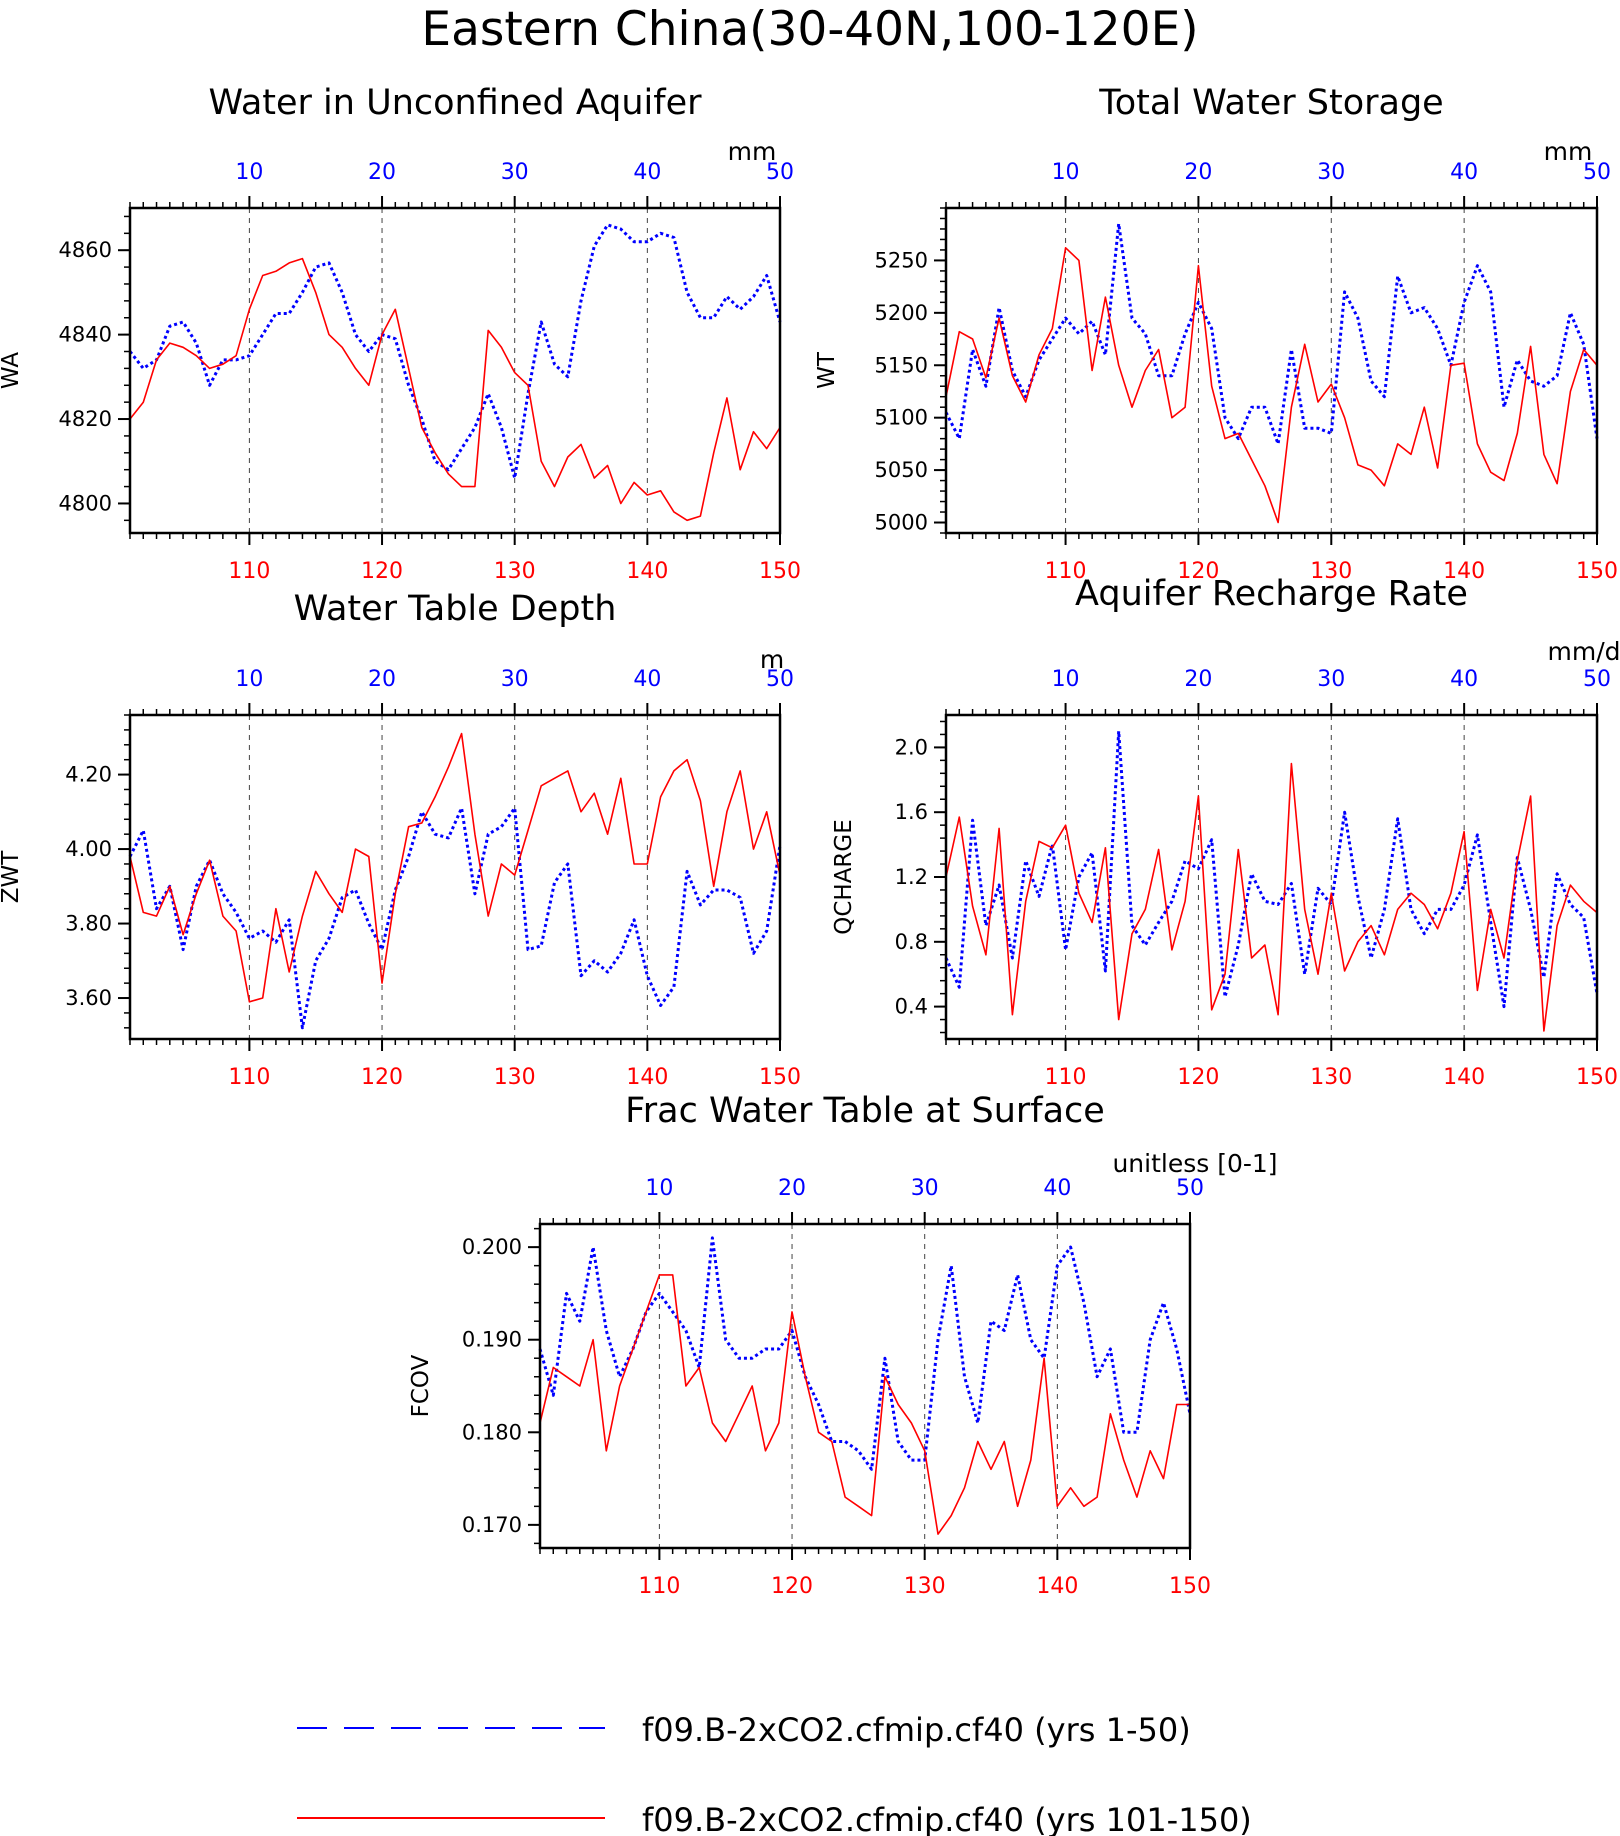 The height and width of the screenshot is (1836, 1620). What do you see at coordinates (901, 470) in the screenshot?
I see `y-tick-label: 5050` at bounding box center [901, 470].